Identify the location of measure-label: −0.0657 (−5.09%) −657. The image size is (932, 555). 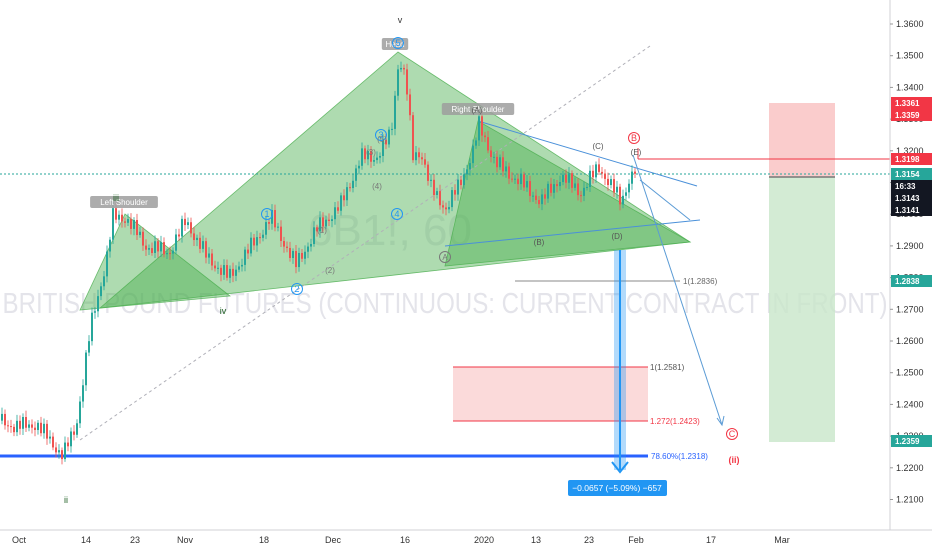
(617, 488).